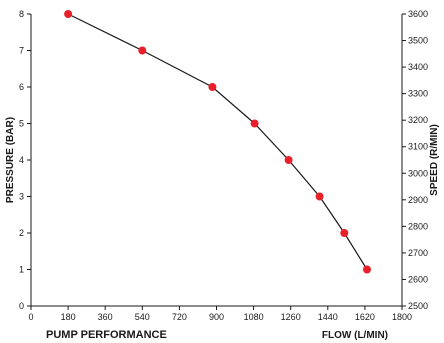 This screenshot has height=343, width=444. What do you see at coordinates (328, 317) in the screenshot?
I see `x-tick-label: 1440` at bounding box center [328, 317].